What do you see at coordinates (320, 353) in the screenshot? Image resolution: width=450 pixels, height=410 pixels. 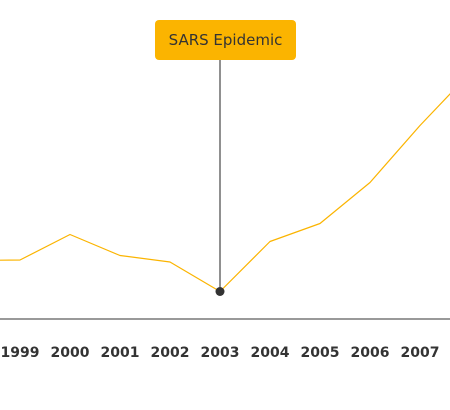 I see `x-tick-label-2005: 2005` at bounding box center [320, 353].